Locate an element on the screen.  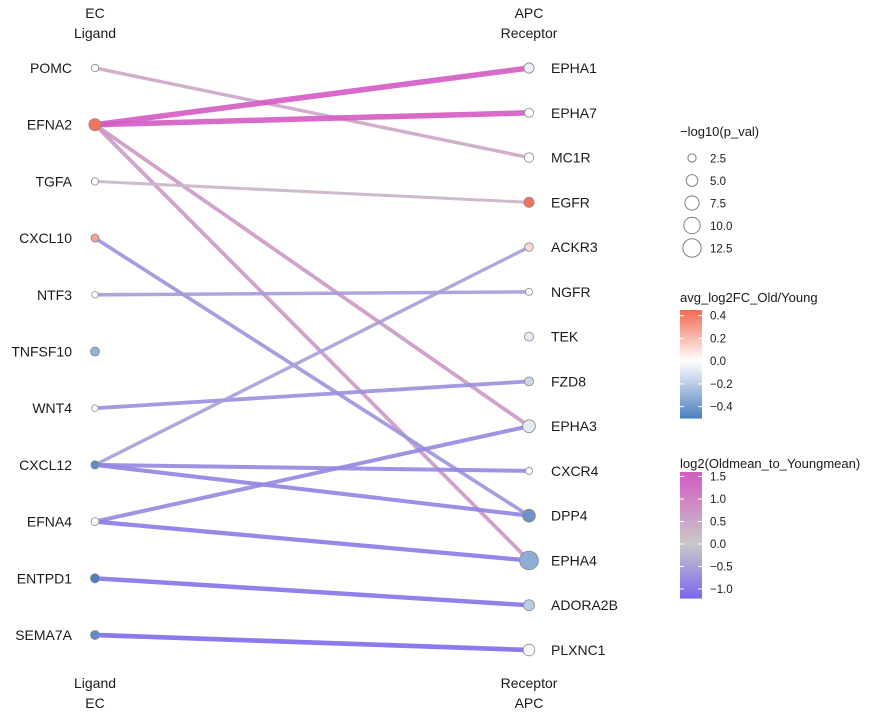
receptor-label-ngfr: NGFR is located at coordinates (571, 292).